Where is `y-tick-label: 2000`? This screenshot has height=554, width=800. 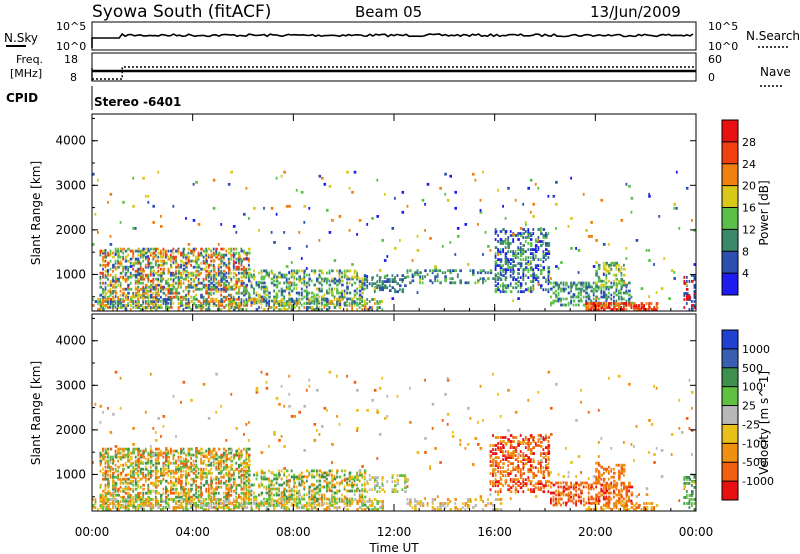 y-tick-label: 2000 is located at coordinates (70, 230).